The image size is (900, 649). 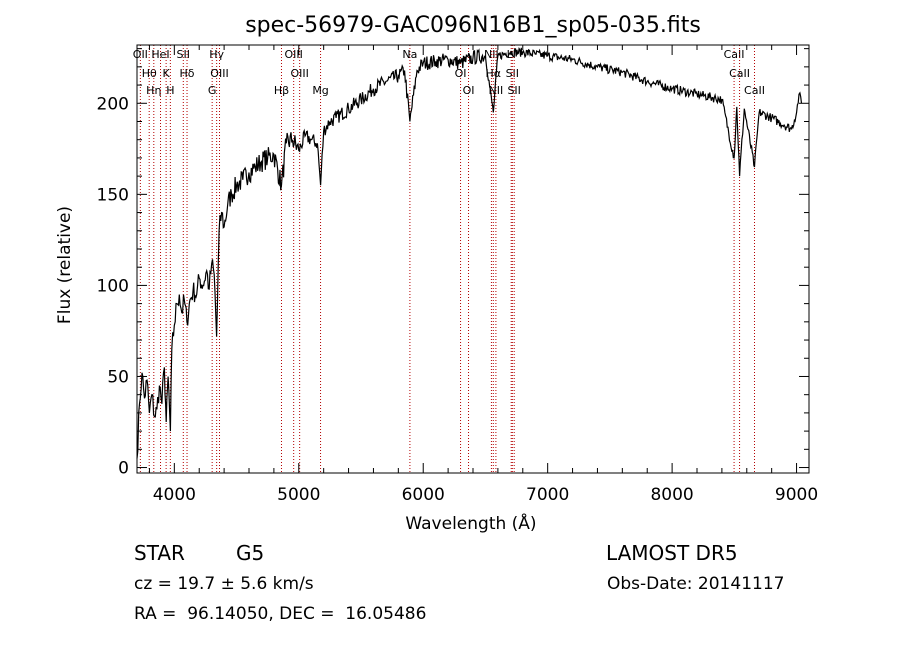 What do you see at coordinates (212, 90) in the screenshot?
I see `line-marker-label: G` at bounding box center [212, 90].